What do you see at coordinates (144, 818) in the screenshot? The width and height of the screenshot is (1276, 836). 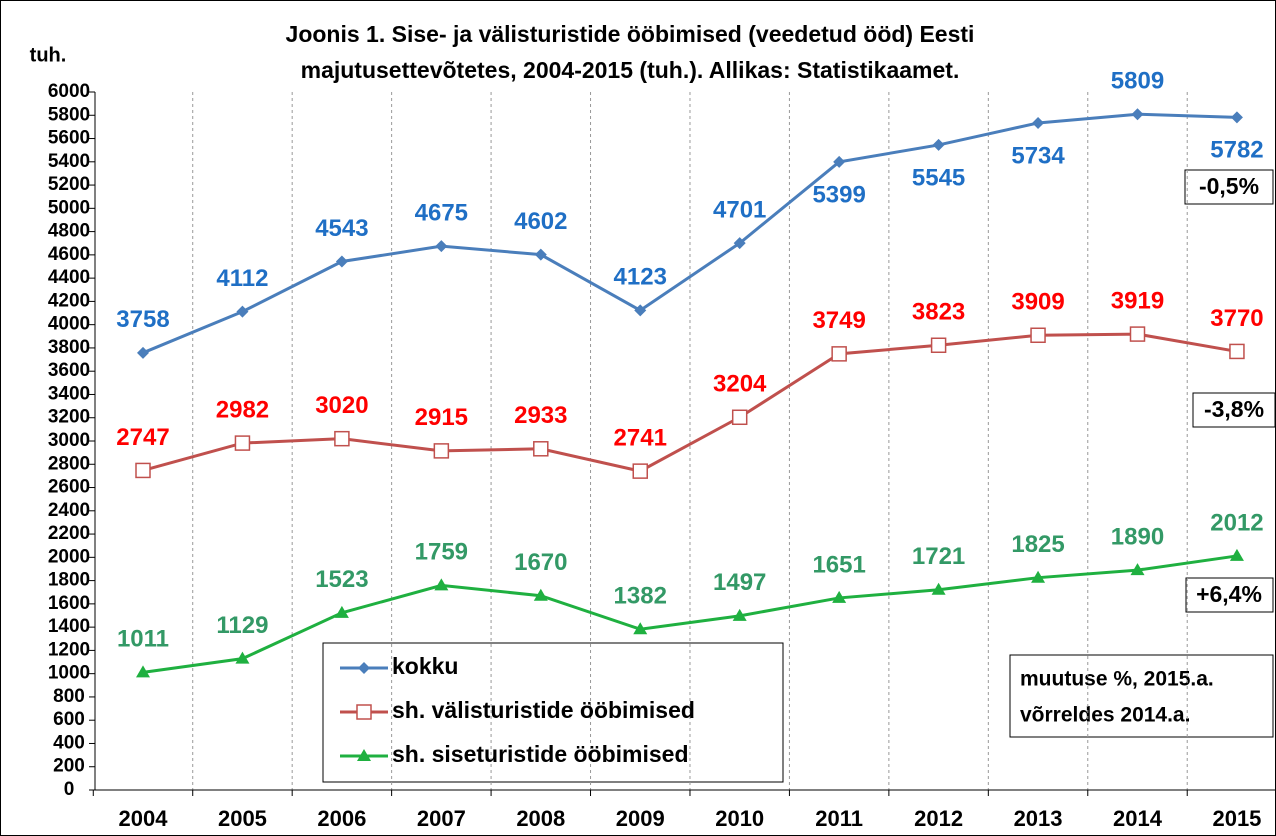 I see `x-tick-label: 2004` at bounding box center [144, 818].